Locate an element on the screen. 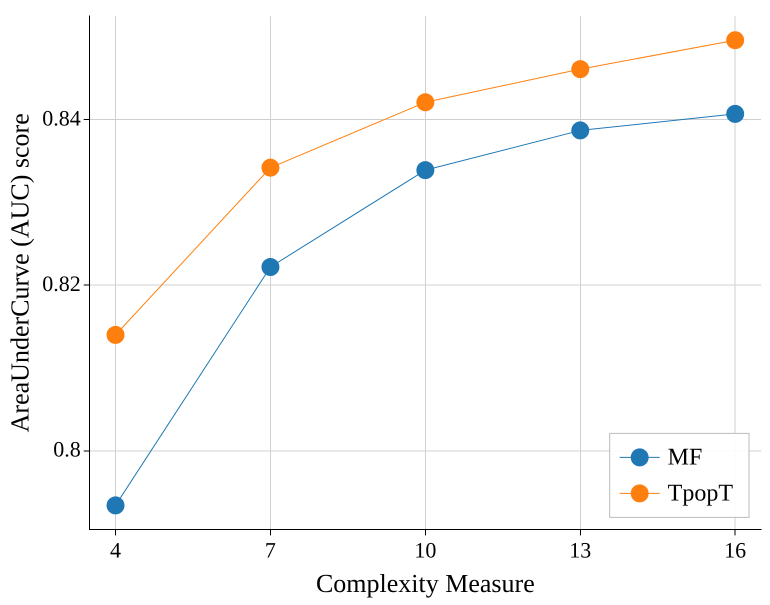 Image resolution: width=770 pixels, height=605 pixels. x-tick-label: 4 is located at coordinates (116, 549).